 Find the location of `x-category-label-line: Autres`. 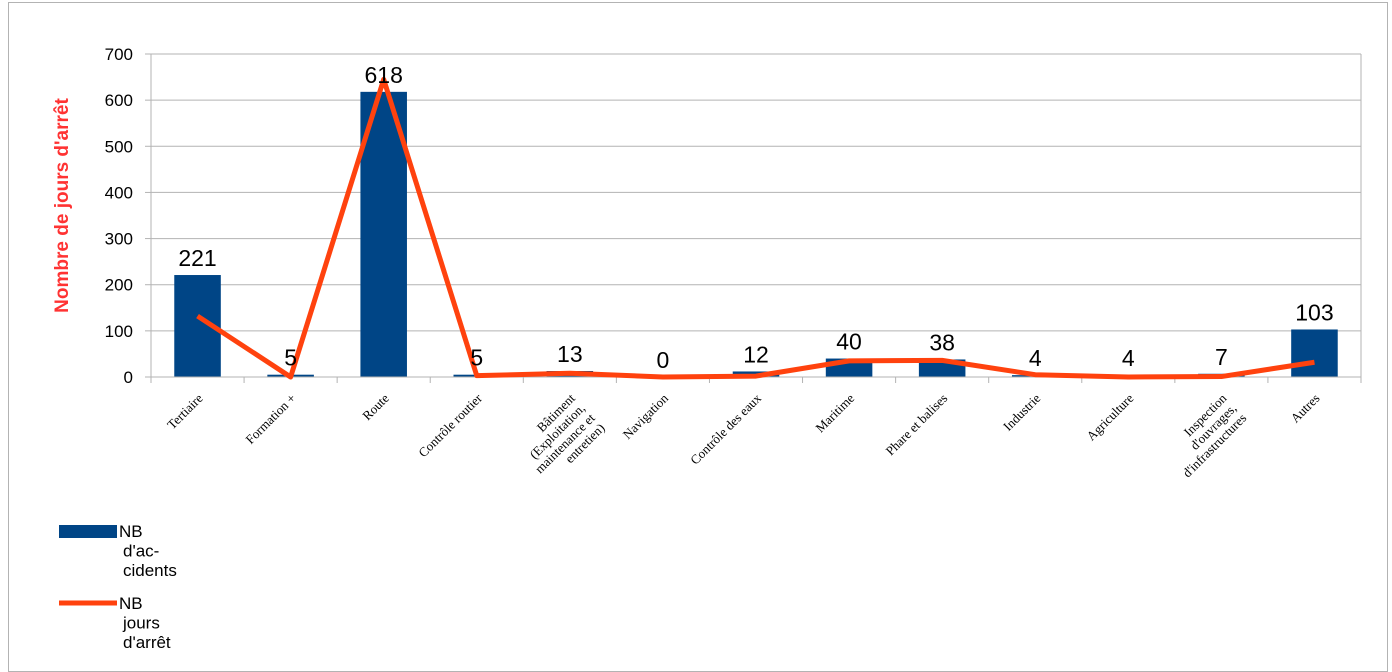

x-category-label-line: Autres is located at coordinates (1304, 408).